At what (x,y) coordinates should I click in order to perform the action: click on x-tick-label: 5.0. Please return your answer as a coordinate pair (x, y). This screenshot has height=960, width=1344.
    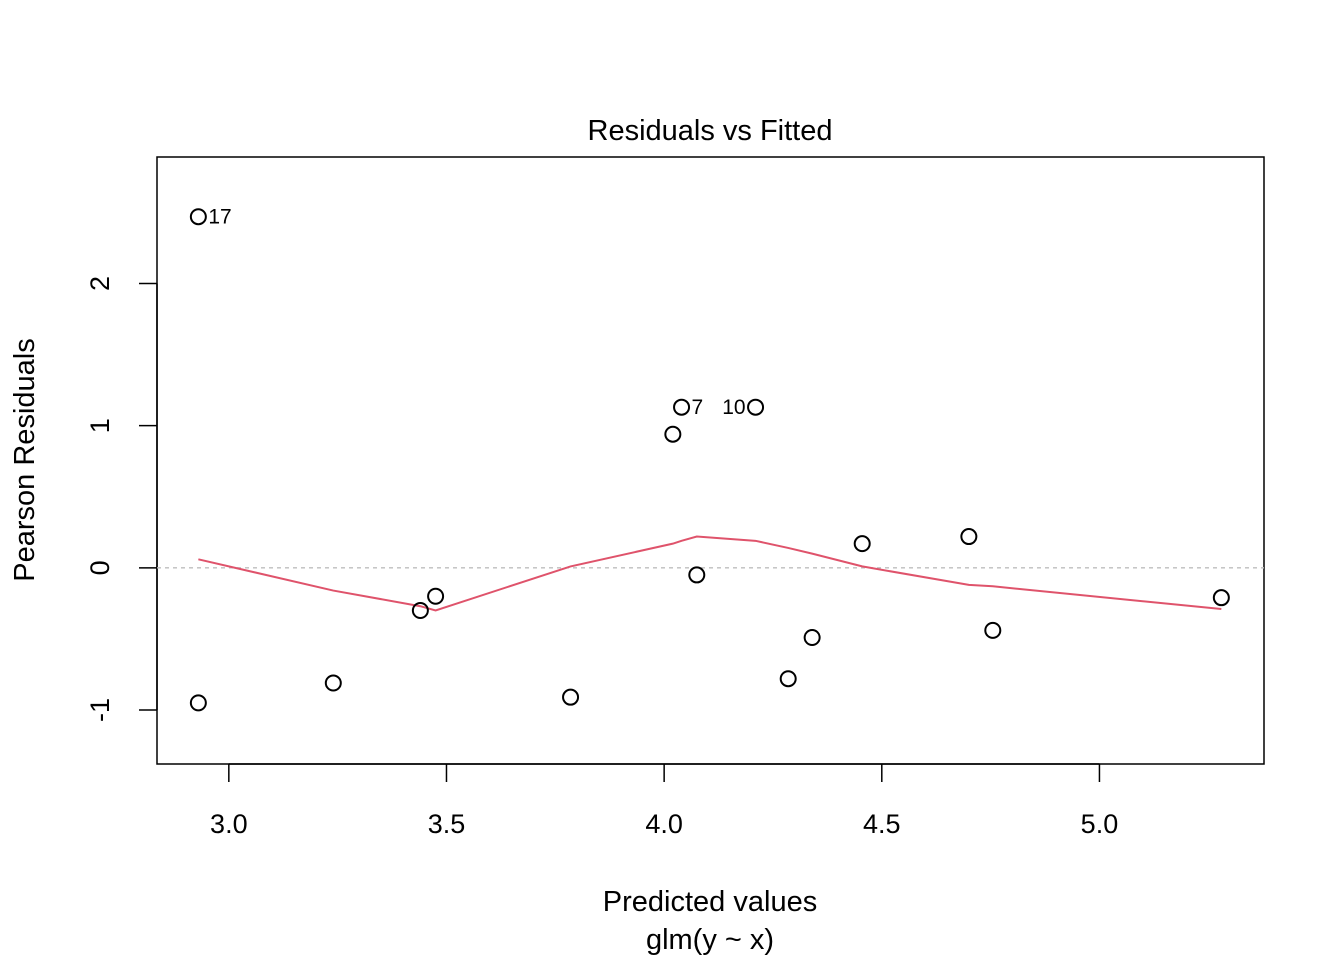
    Looking at the image, I should click on (1100, 824).